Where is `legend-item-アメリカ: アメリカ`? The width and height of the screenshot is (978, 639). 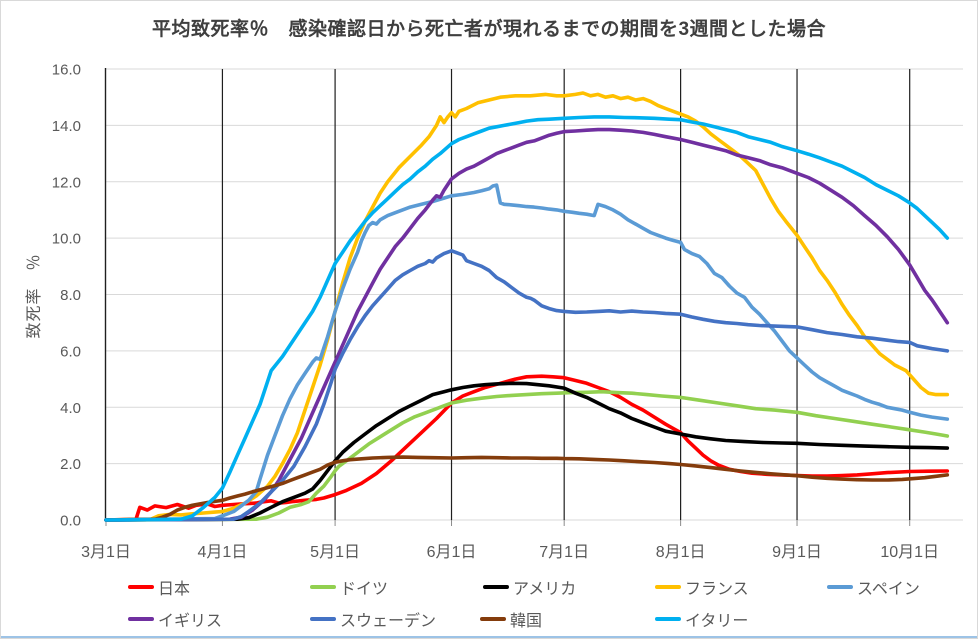
legend-item-アメリカ: アメリカ is located at coordinates (530, 588).